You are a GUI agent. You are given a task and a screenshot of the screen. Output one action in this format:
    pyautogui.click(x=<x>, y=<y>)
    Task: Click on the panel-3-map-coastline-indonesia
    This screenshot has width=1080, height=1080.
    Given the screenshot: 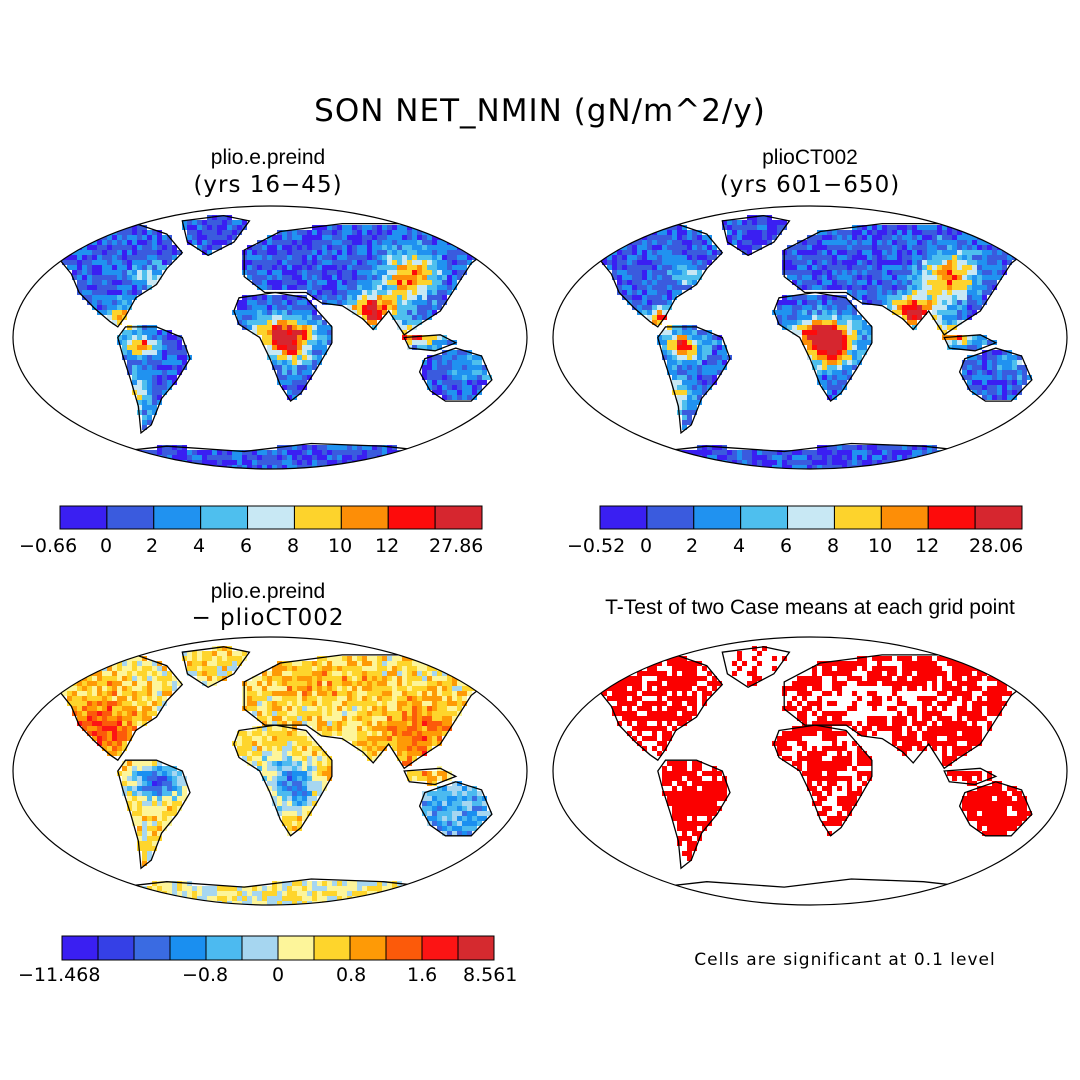 What is the action you would take?
    pyautogui.click(x=430, y=776)
    